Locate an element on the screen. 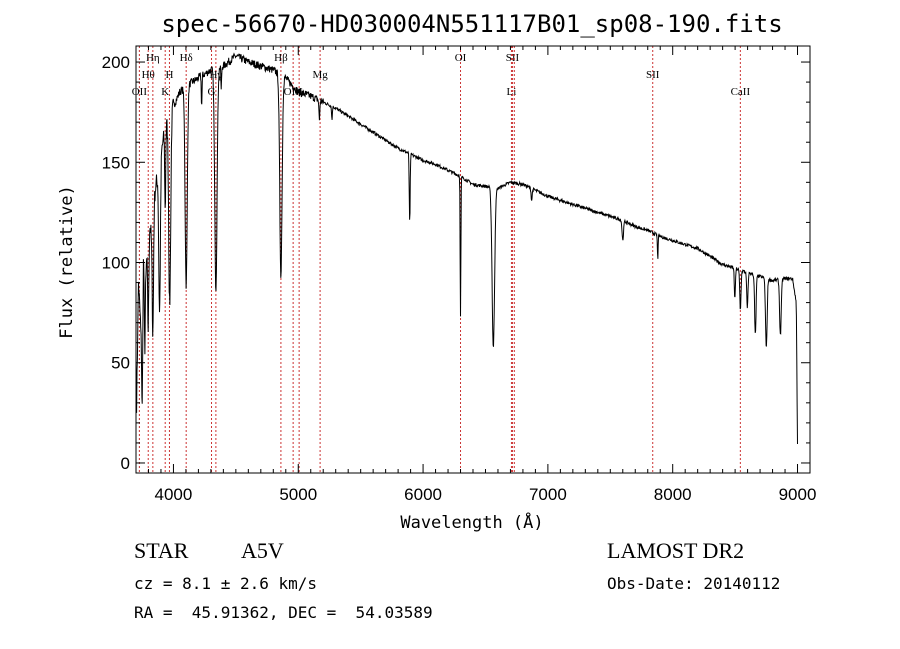 The image size is (900, 649). cz-value: cz = 8.1 ± 2.6 km/s is located at coordinates (226, 583).